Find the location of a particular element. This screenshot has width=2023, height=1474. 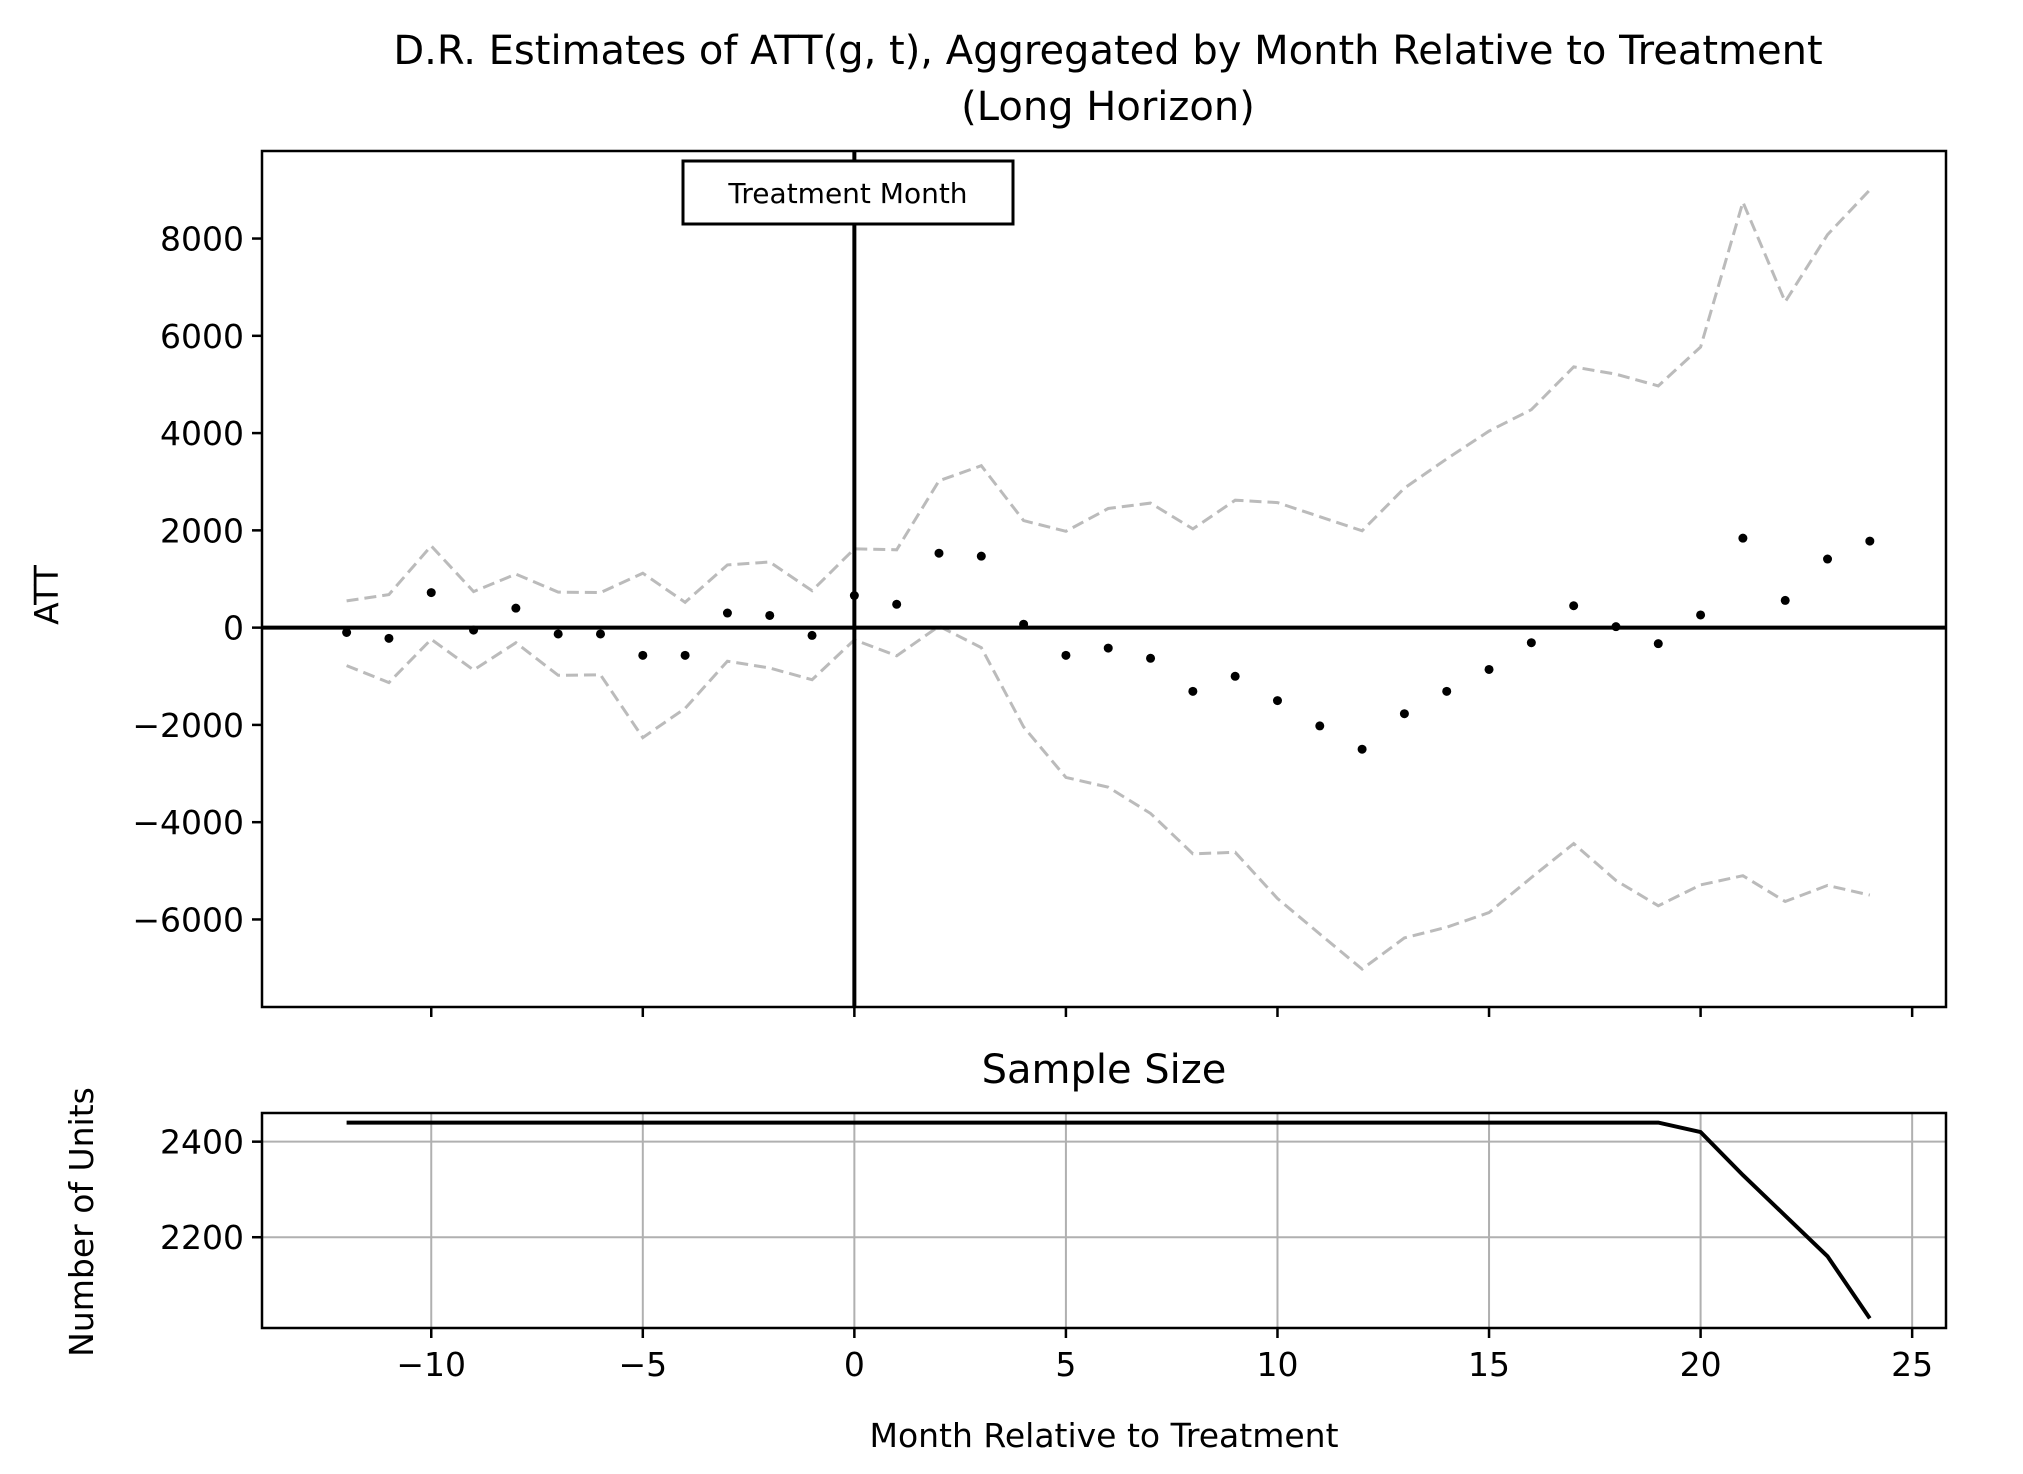

sample-size-series is located at coordinates (1109, 1220).